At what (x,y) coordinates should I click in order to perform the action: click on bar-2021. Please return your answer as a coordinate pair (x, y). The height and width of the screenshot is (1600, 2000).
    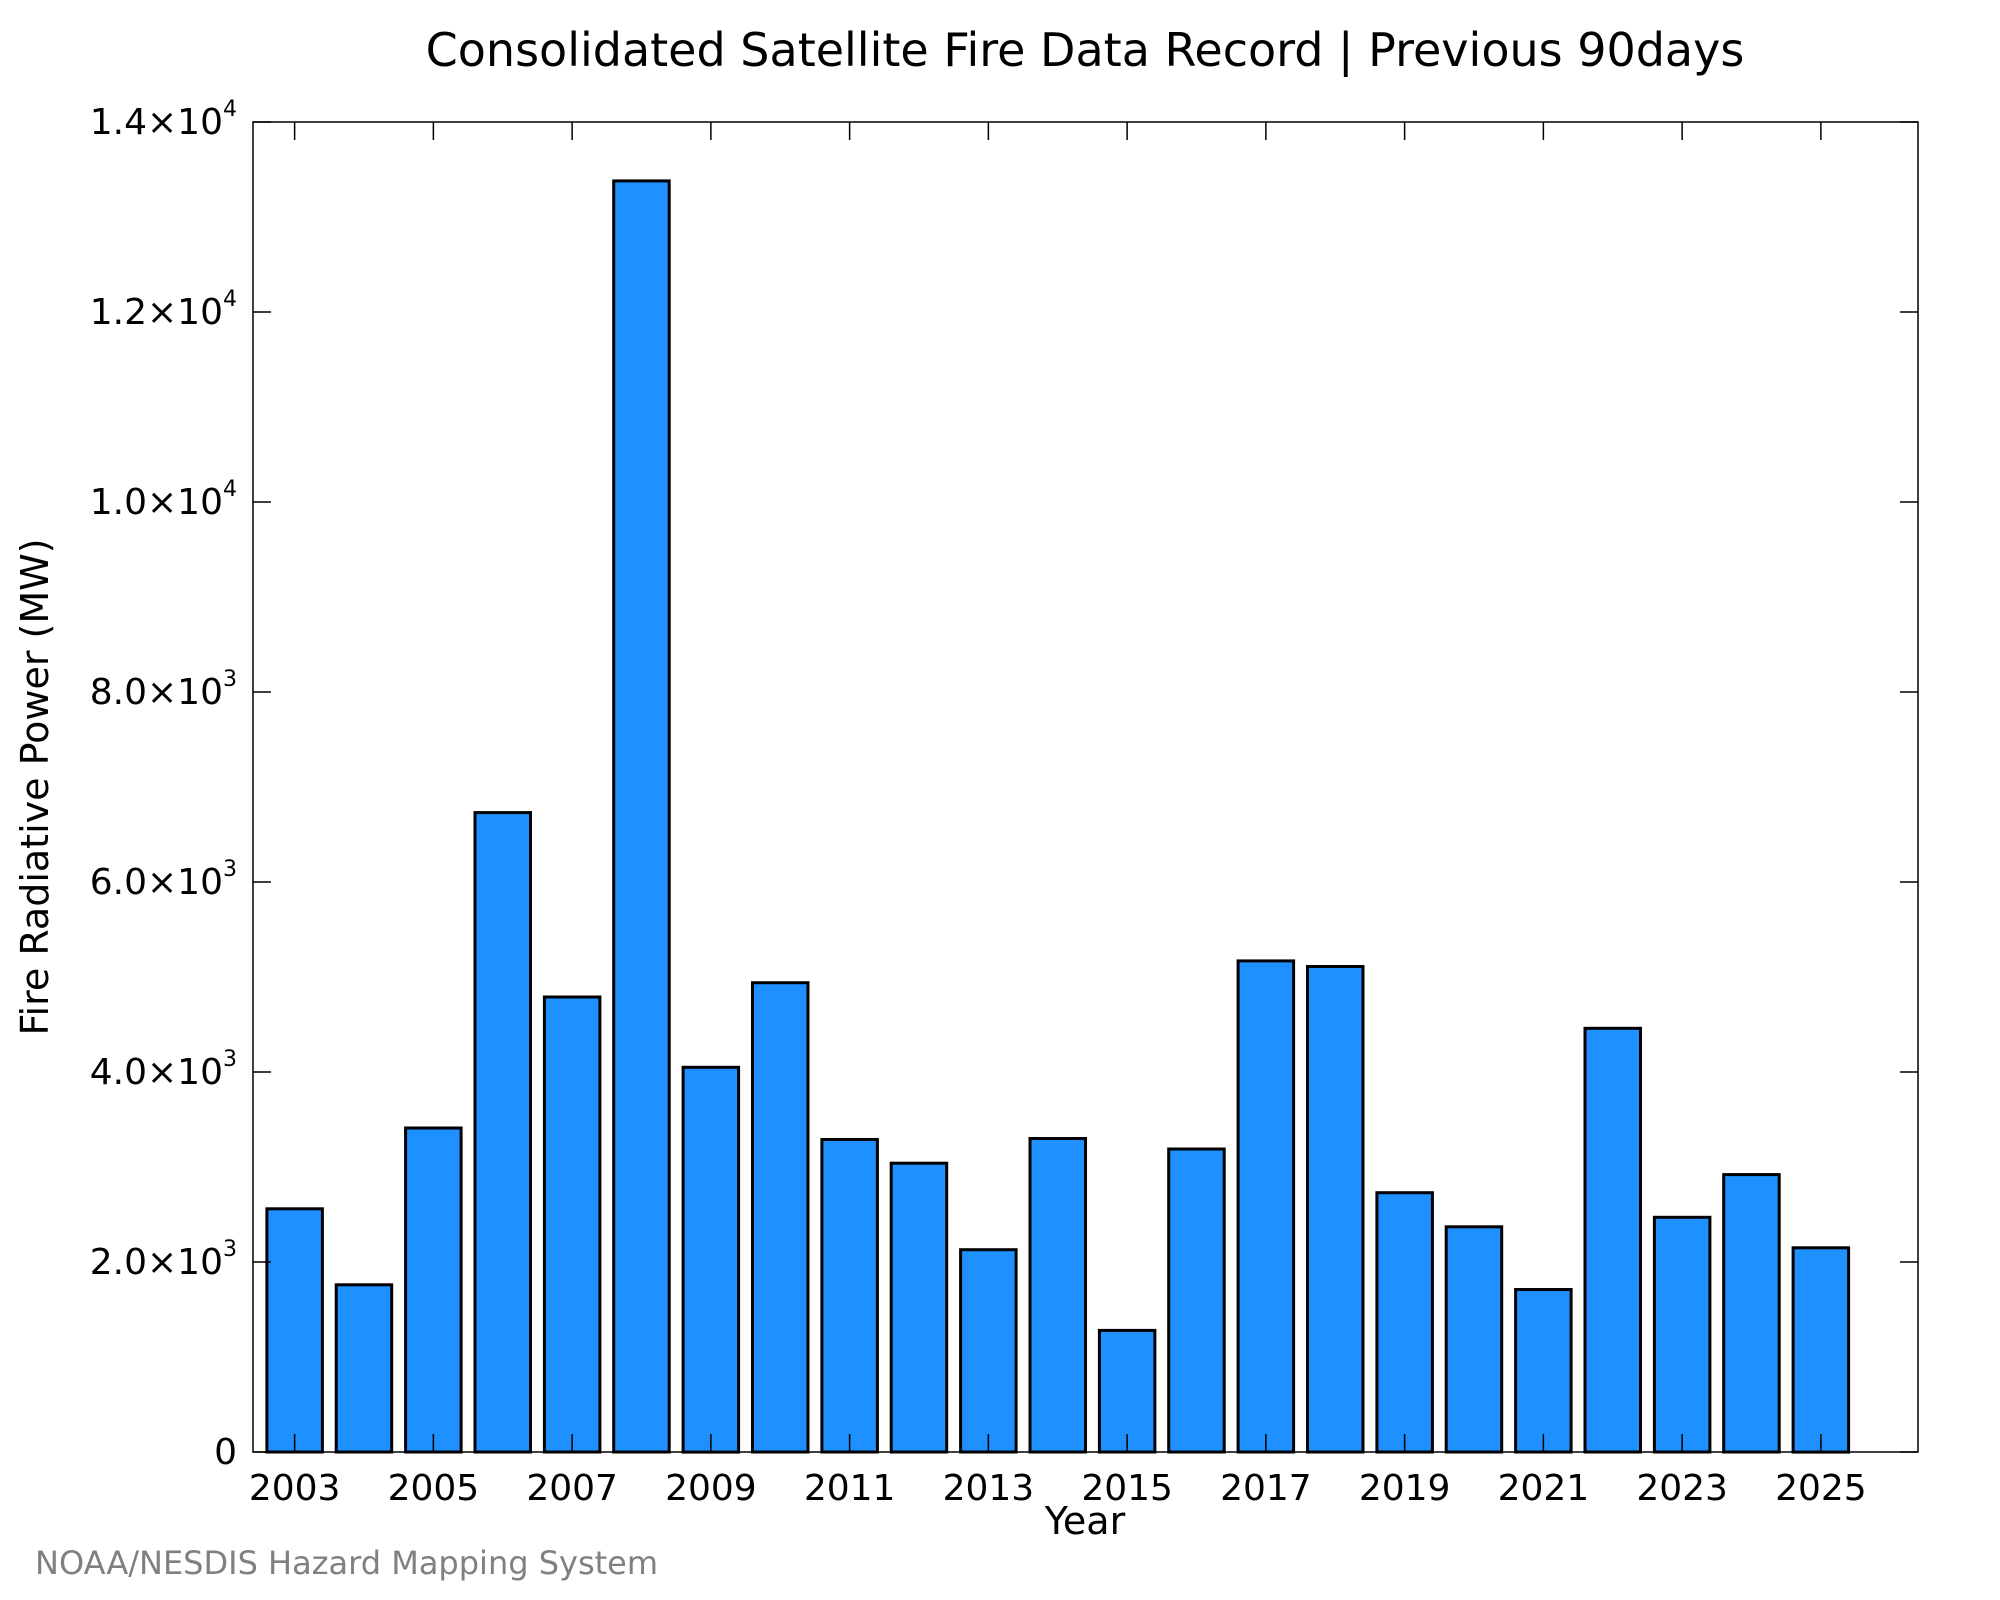
    Looking at the image, I should click on (1543, 1371).